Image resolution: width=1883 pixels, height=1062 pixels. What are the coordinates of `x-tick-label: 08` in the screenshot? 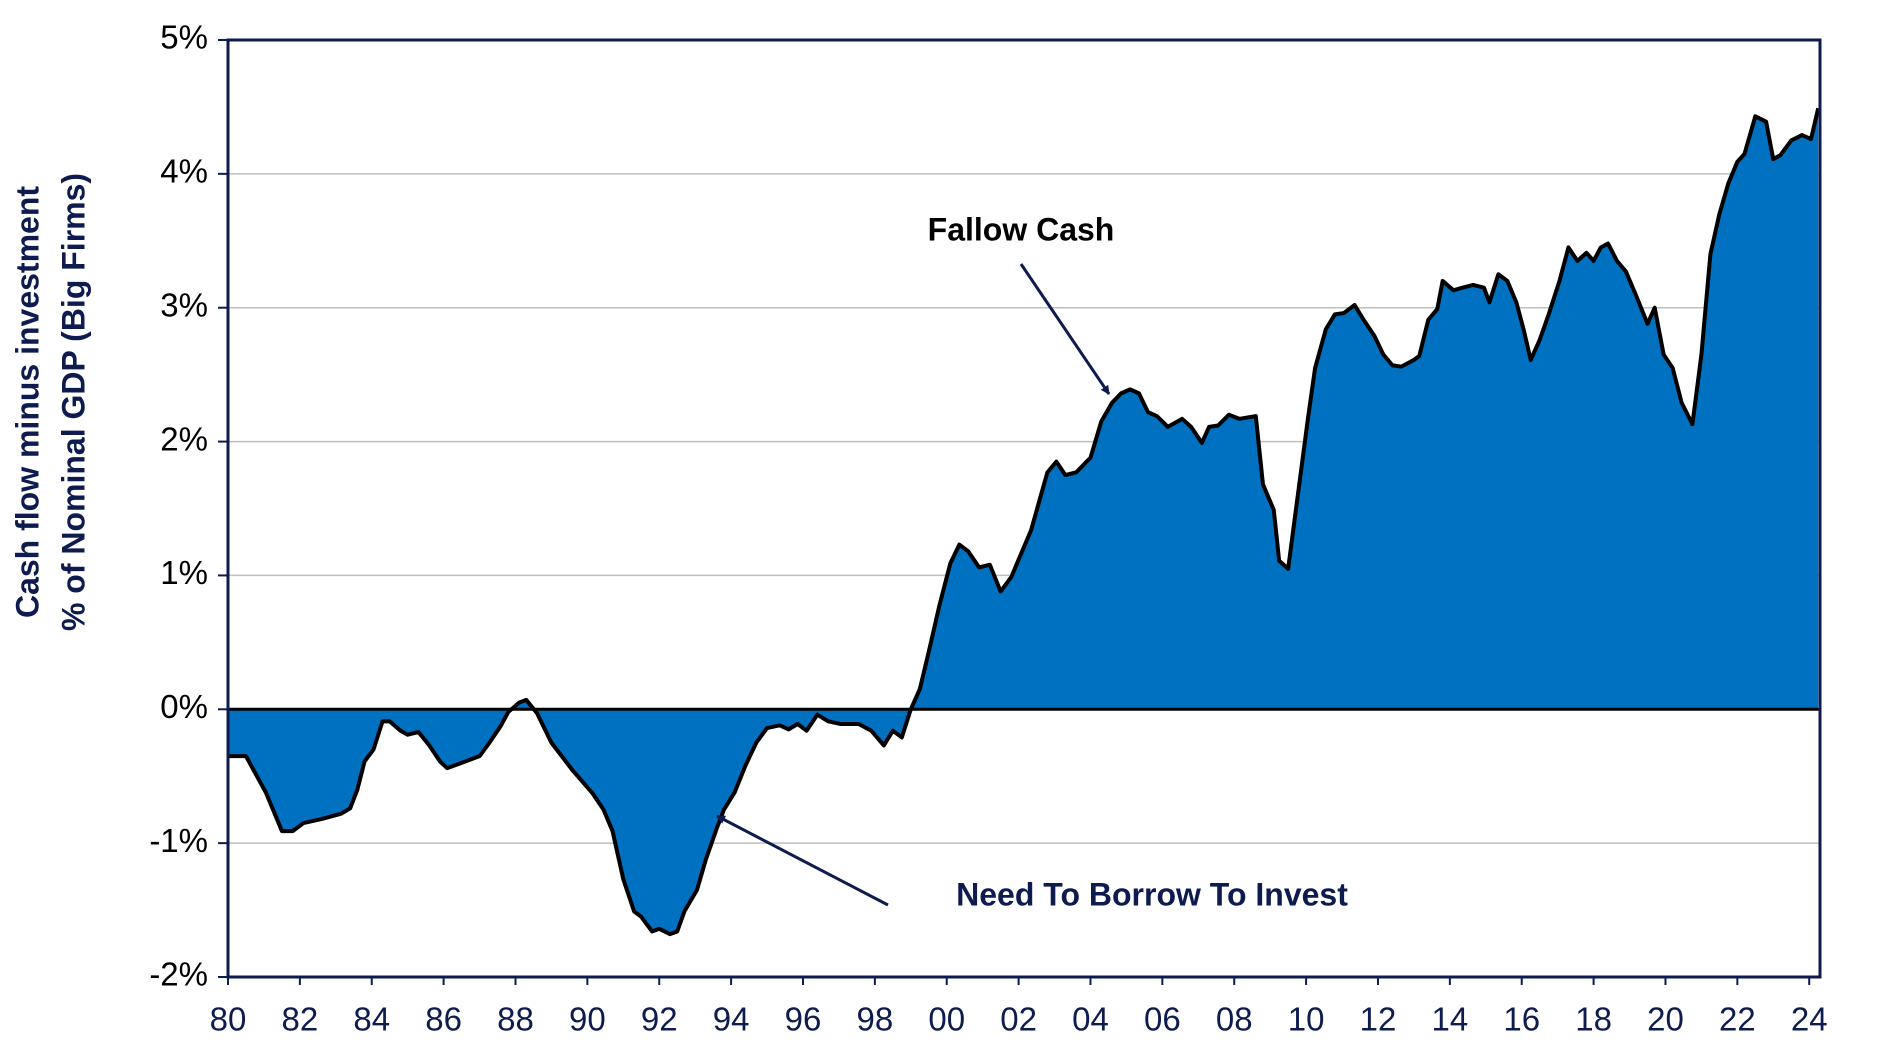 It's located at (1234, 1019).